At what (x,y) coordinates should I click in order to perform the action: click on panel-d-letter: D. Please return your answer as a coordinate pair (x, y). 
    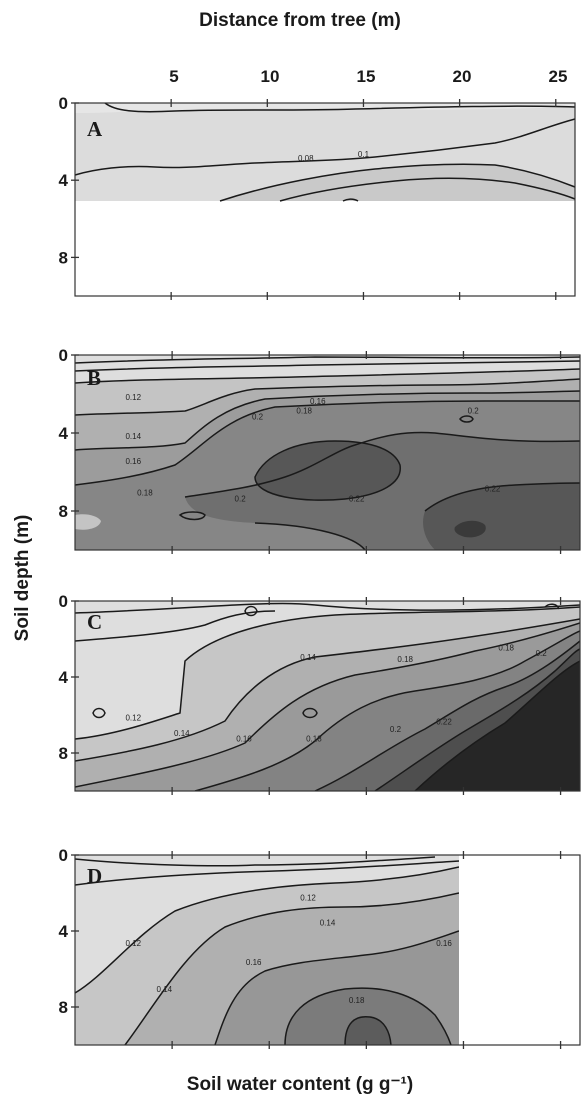
    Looking at the image, I should click on (94, 876).